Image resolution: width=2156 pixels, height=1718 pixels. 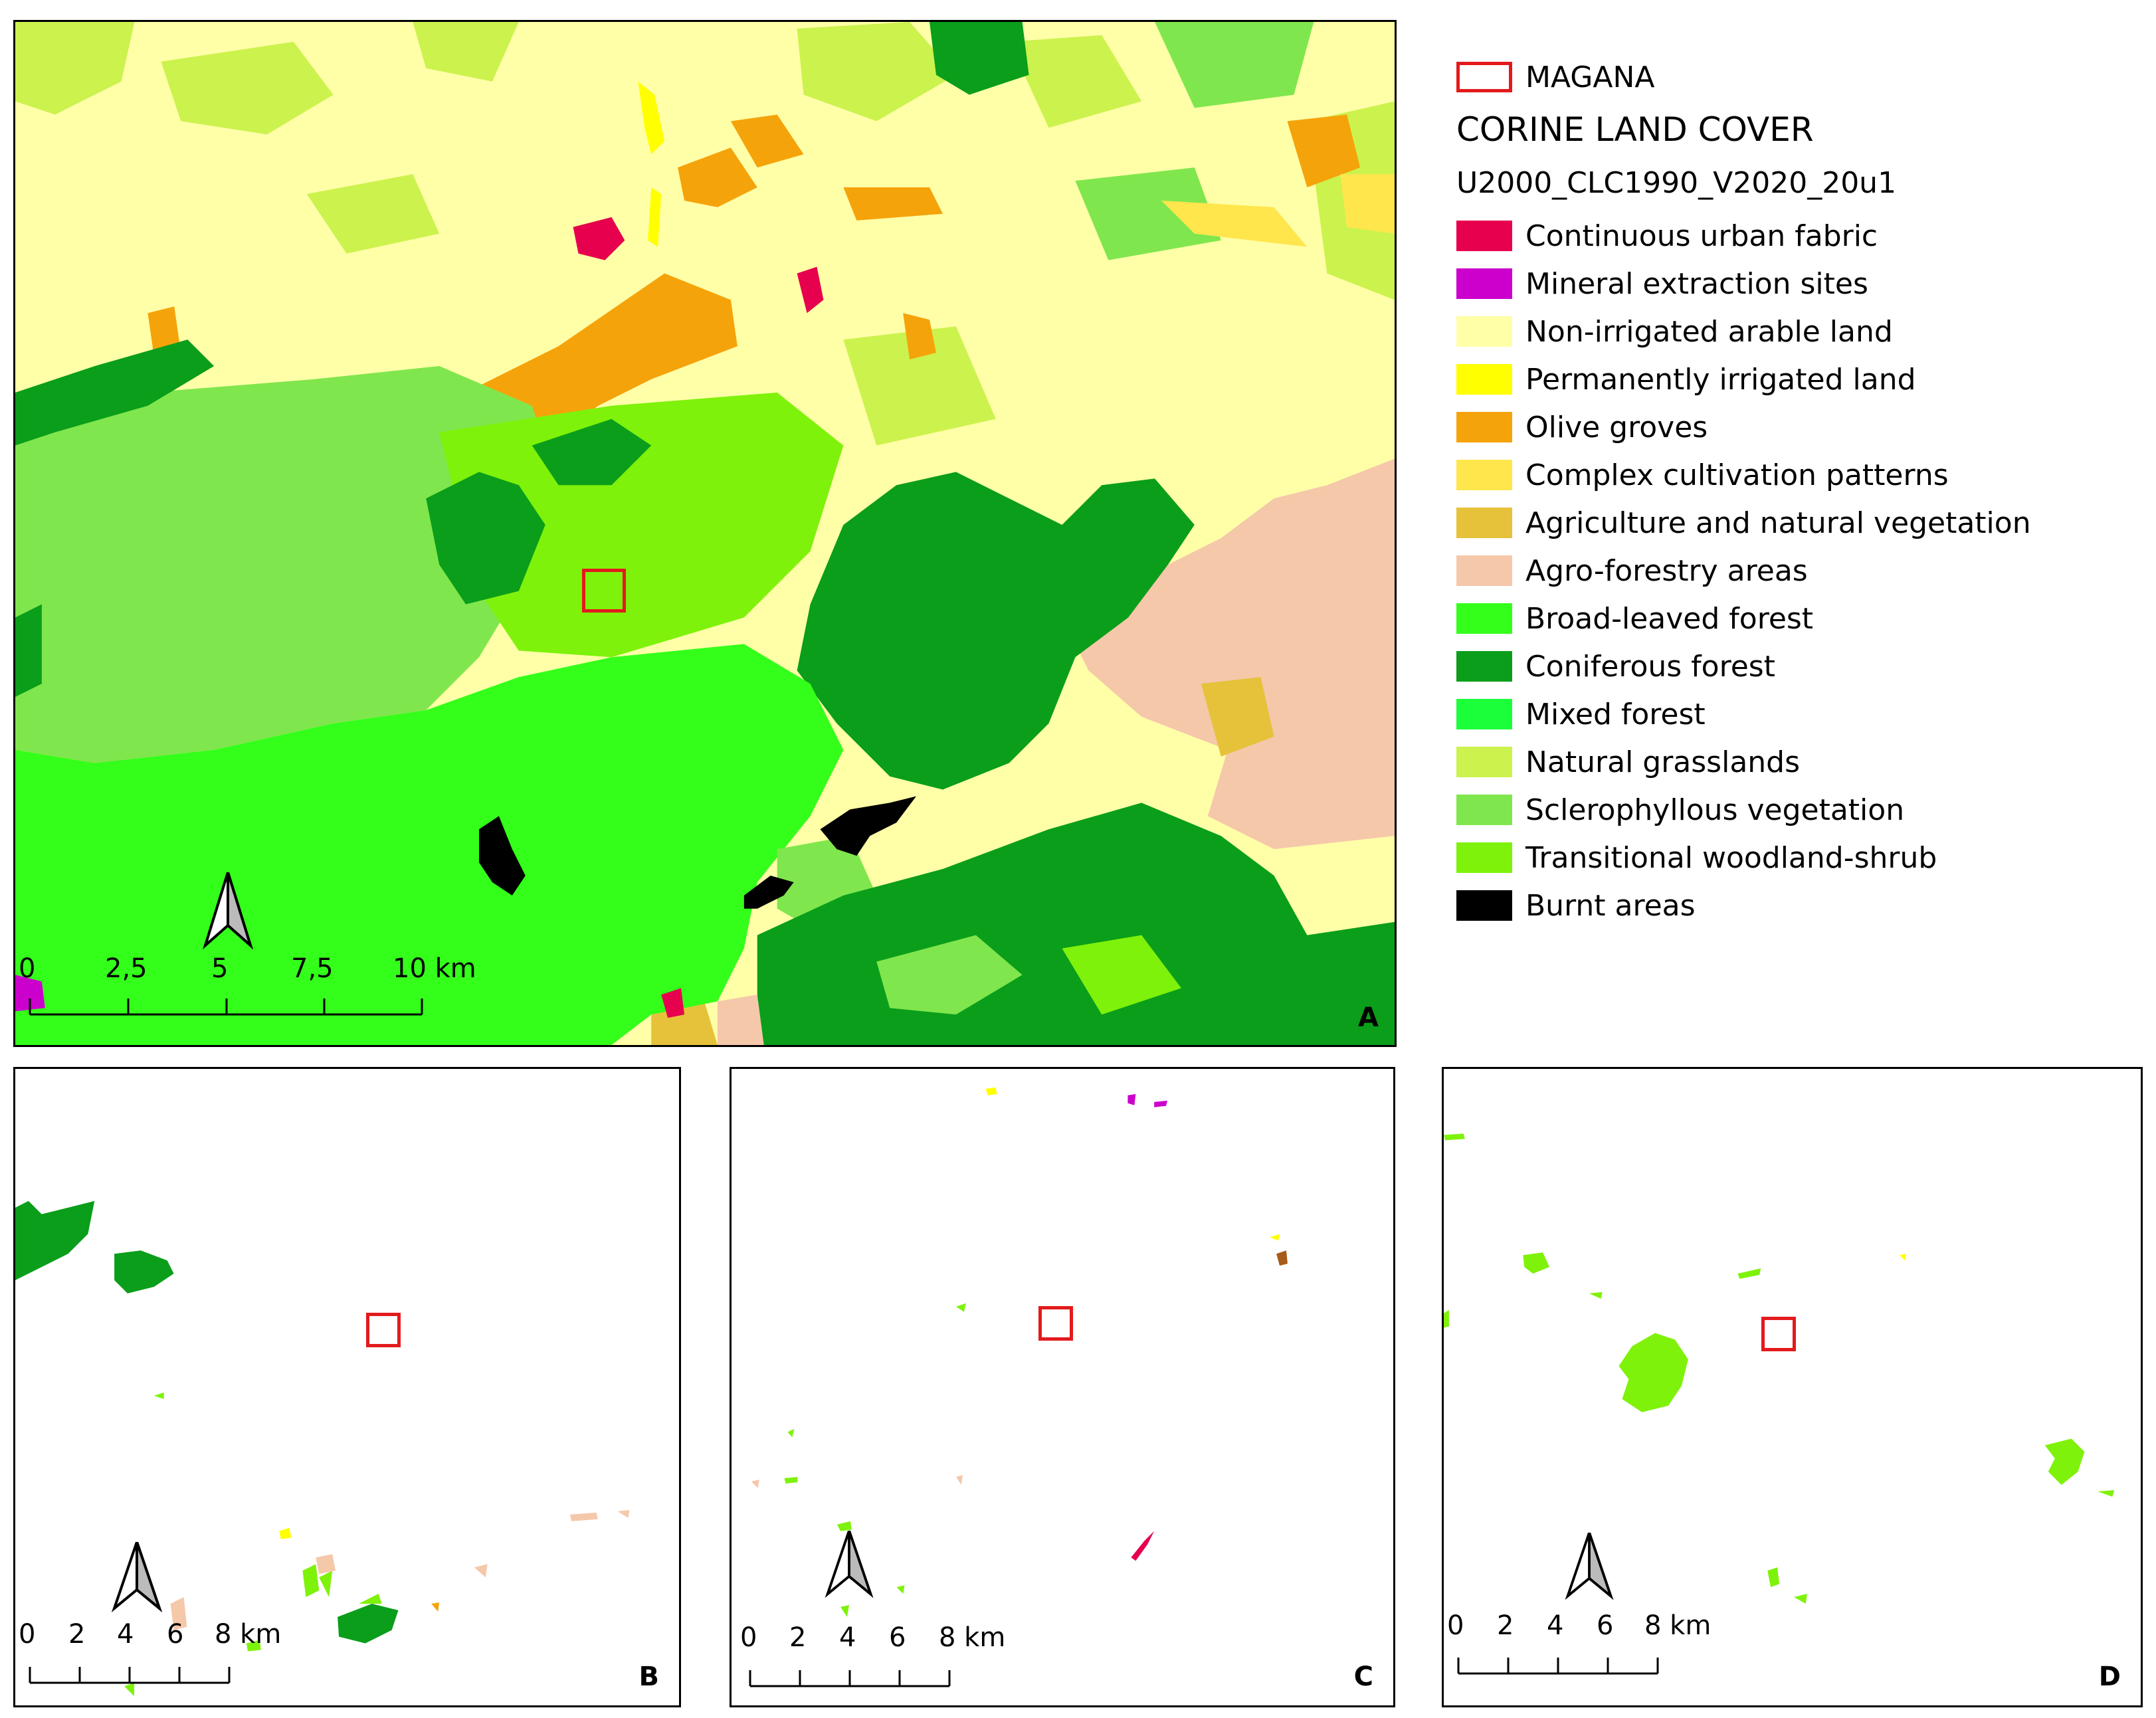 What do you see at coordinates (2109, 1677) in the screenshot?
I see `panel-letter: D` at bounding box center [2109, 1677].